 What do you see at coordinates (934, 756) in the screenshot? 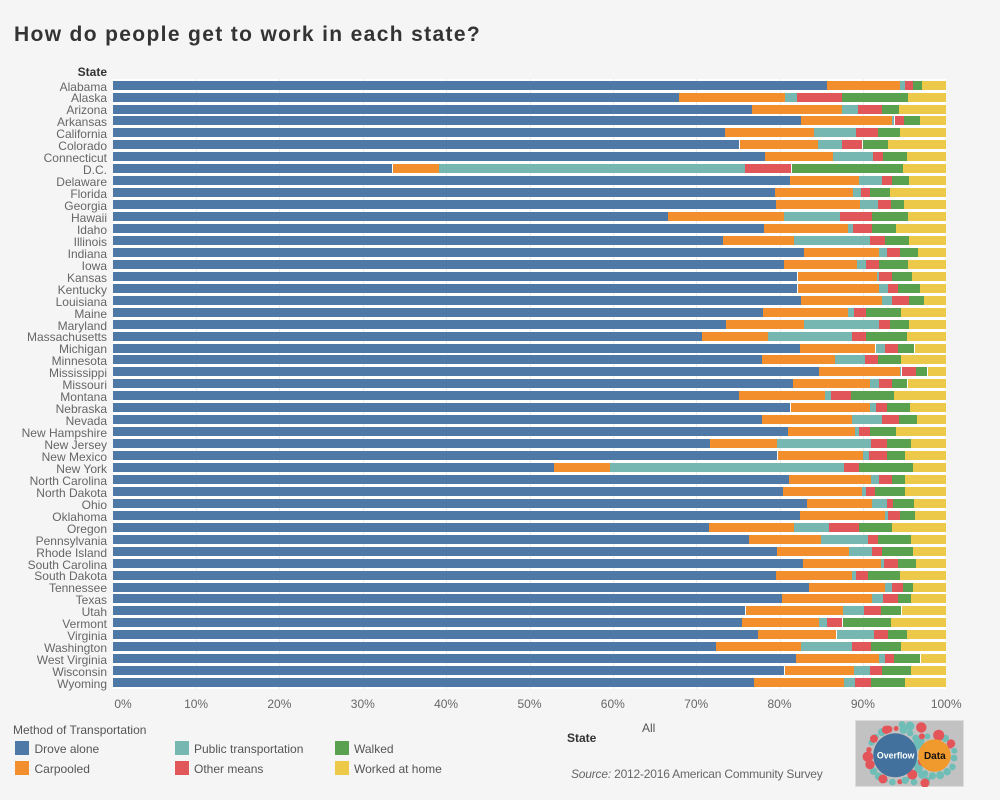
I see `svg-text: Data` at bounding box center [934, 756].